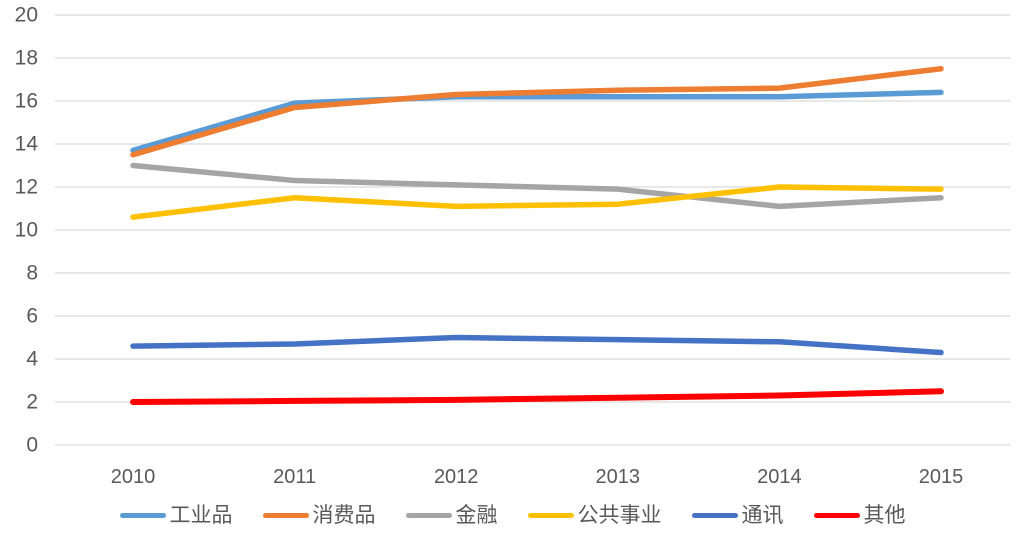  What do you see at coordinates (133, 477) in the screenshot?
I see `x-axis-tick-label: 2010` at bounding box center [133, 477].